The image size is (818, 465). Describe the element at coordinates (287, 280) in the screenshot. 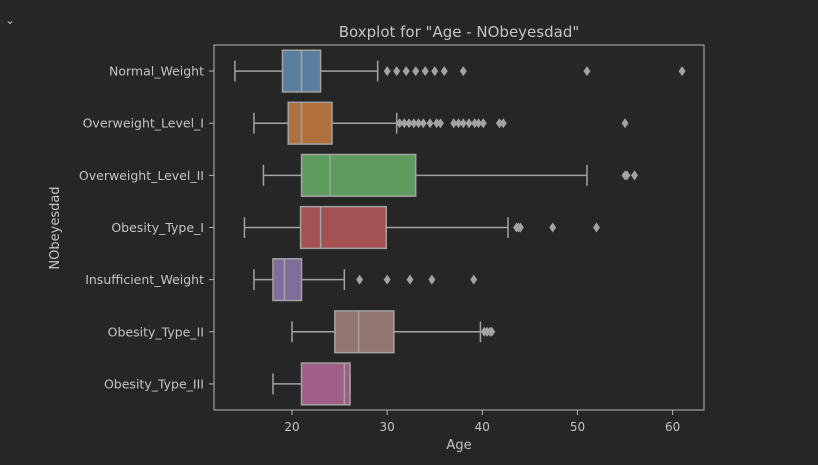

I see `box-Insufficient_Weight` at that location.